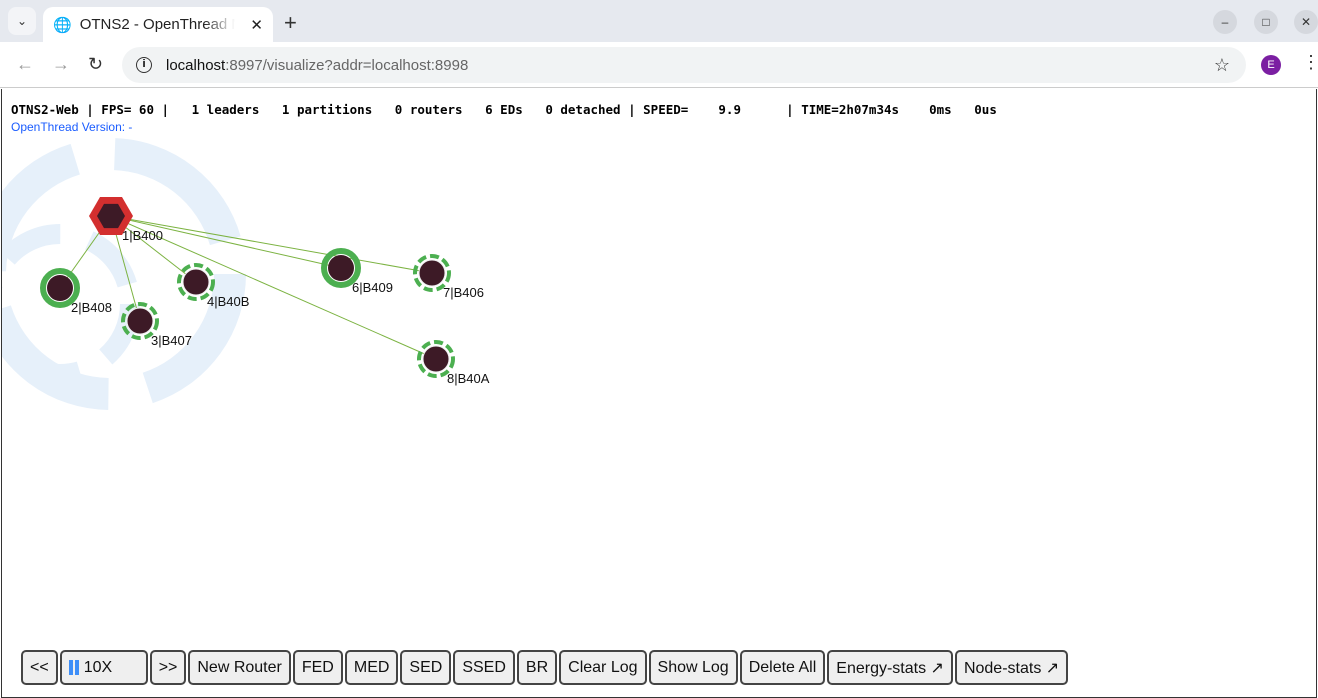 The height and width of the screenshot is (698, 1318). What do you see at coordinates (468, 378) in the screenshot?
I see `node-label: 8|B40A` at bounding box center [468, 378].